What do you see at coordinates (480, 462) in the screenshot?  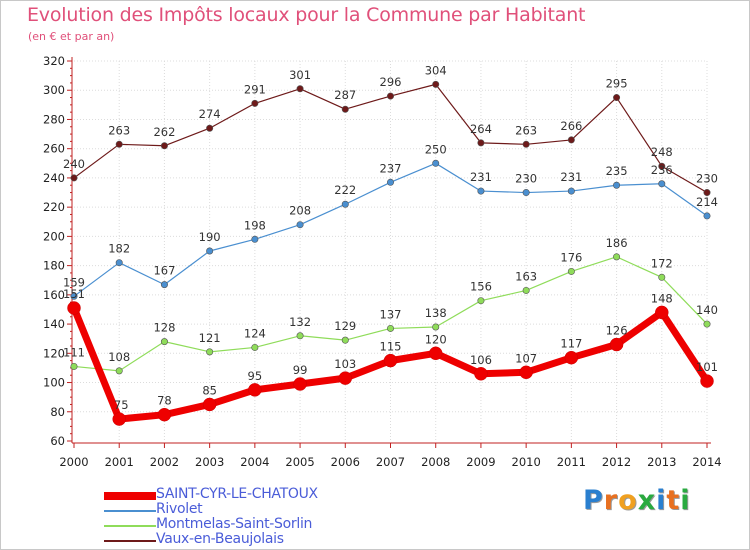 I see `x-tick-label-2009: 2009` at bounding box center [480, 462].